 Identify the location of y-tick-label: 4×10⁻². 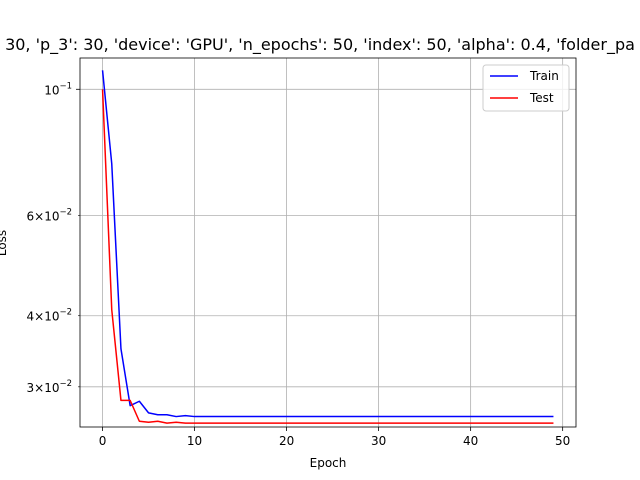
(50, 316).